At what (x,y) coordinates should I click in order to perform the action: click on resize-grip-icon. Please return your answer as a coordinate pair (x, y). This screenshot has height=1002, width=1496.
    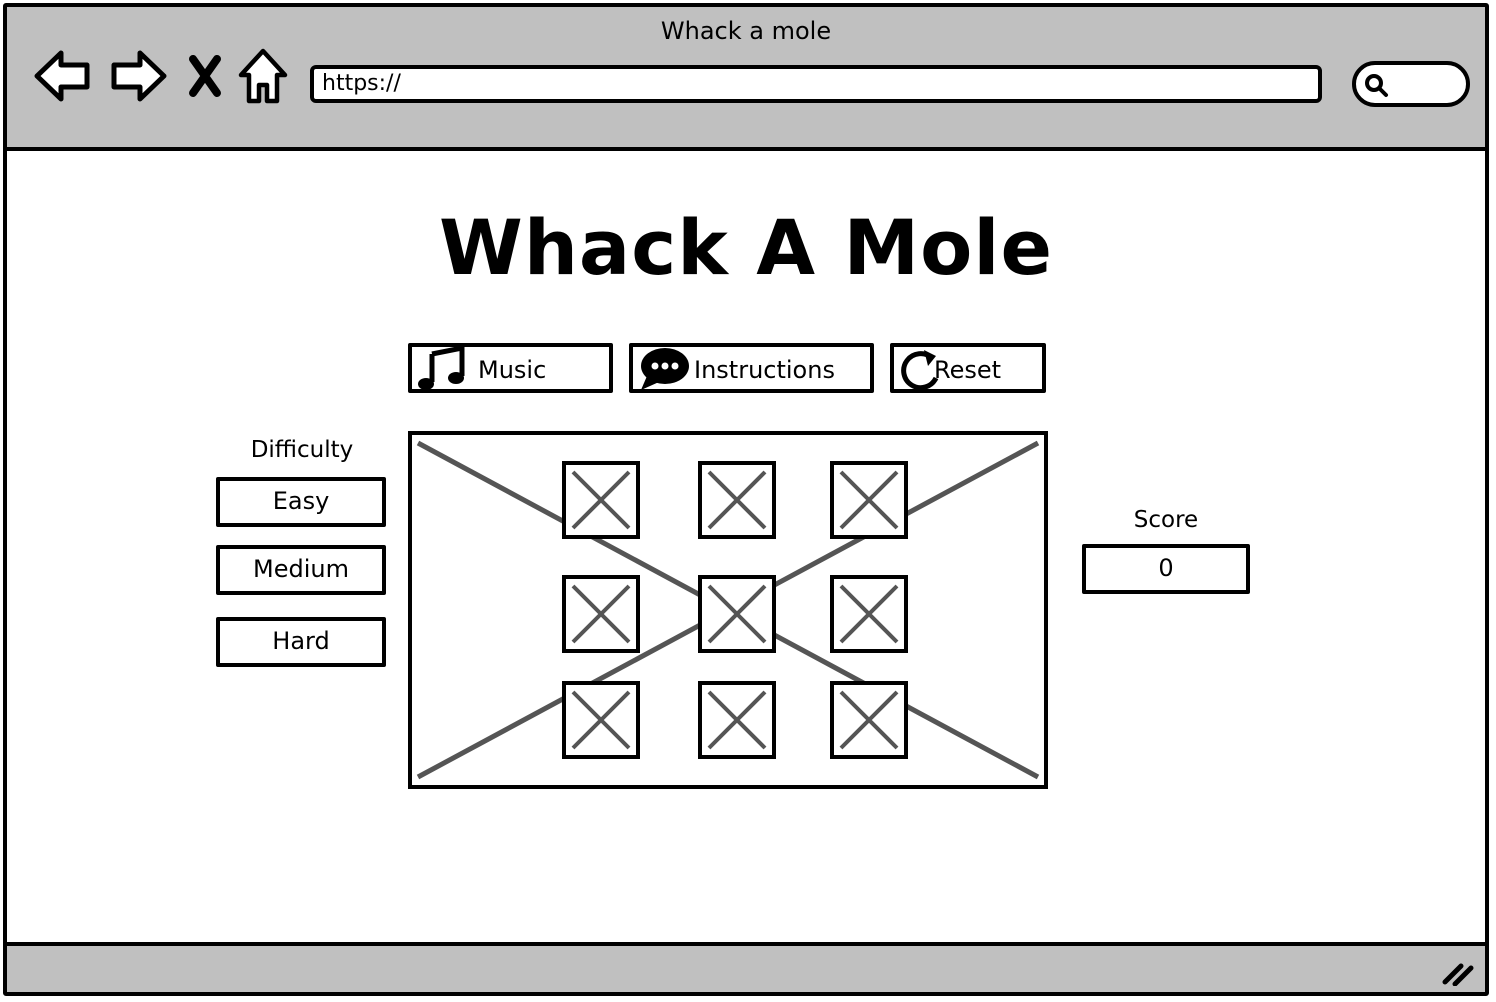
    Looking at the image, I should click on (1458, 973).